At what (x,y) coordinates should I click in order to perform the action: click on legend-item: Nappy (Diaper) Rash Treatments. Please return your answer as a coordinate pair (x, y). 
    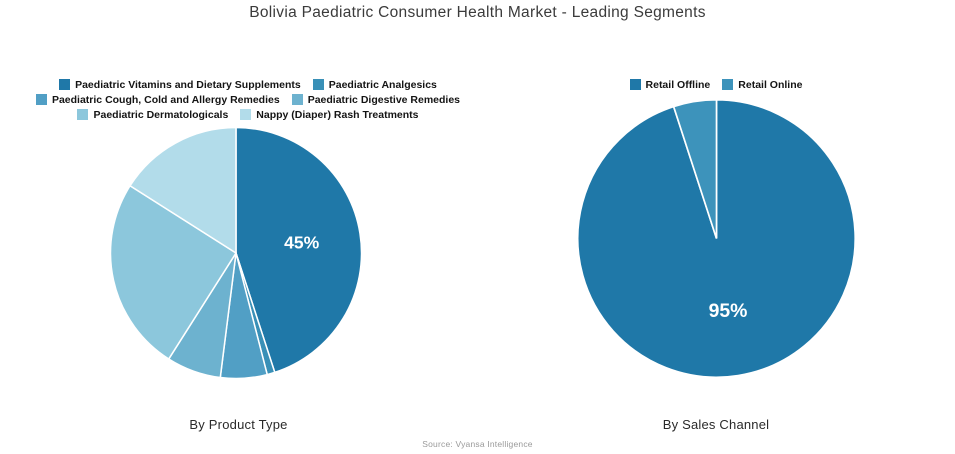
    Looking at the image, I should click on (329, 114).